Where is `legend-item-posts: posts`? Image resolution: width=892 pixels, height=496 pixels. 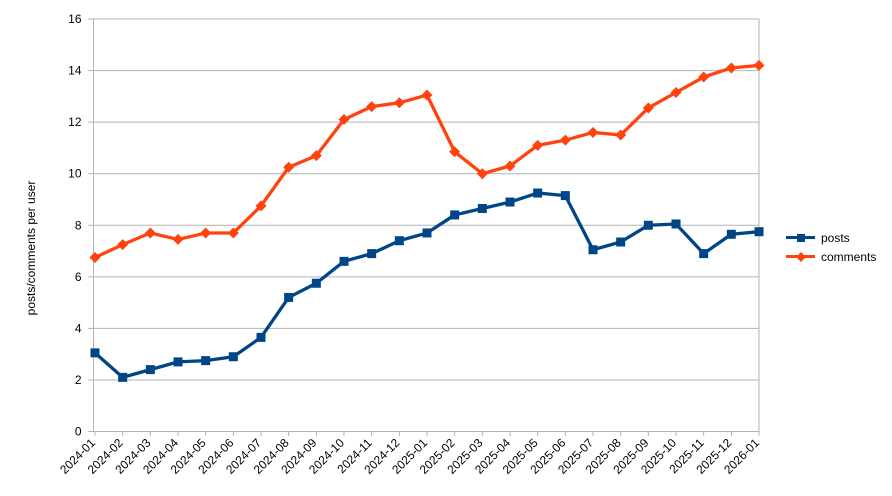
legend-item-posts: posts is located at coordinates (831, 237).